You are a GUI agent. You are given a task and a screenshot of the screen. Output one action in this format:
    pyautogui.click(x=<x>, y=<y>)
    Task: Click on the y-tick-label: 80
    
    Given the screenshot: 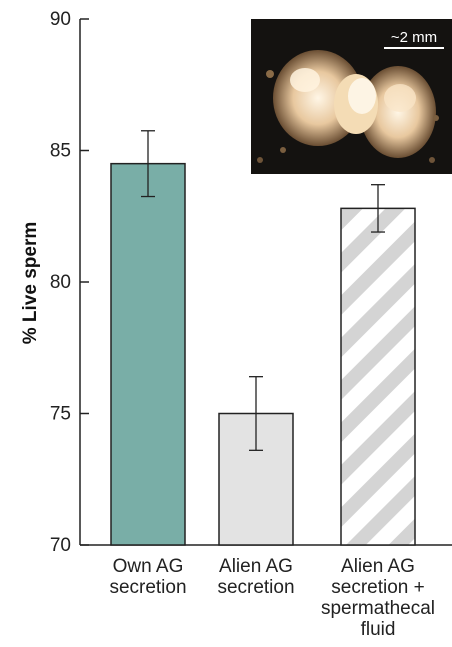 What is the action you would take?
    pyautogui.click(x=60, y=282)
    